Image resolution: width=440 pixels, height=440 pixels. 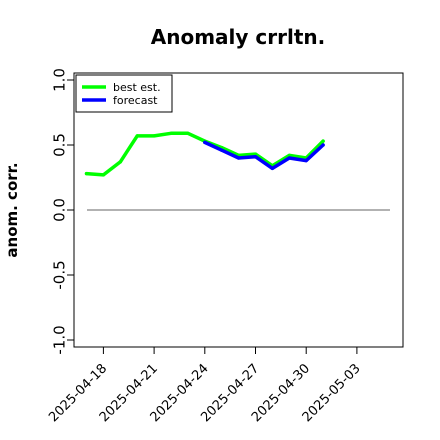 What do you see at coordinates (59, 339) in the screenshot?
I see `y-tick-label: -1.0` at bounding box center [59, 339].